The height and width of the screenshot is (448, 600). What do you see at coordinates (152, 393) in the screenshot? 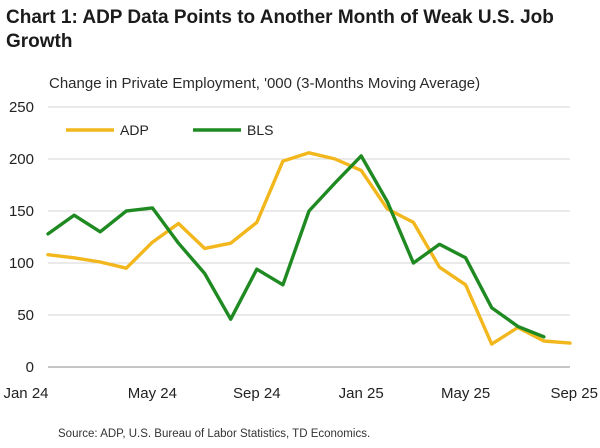
I see `x-tick-label: May 24` at bounding box center [152, 393].